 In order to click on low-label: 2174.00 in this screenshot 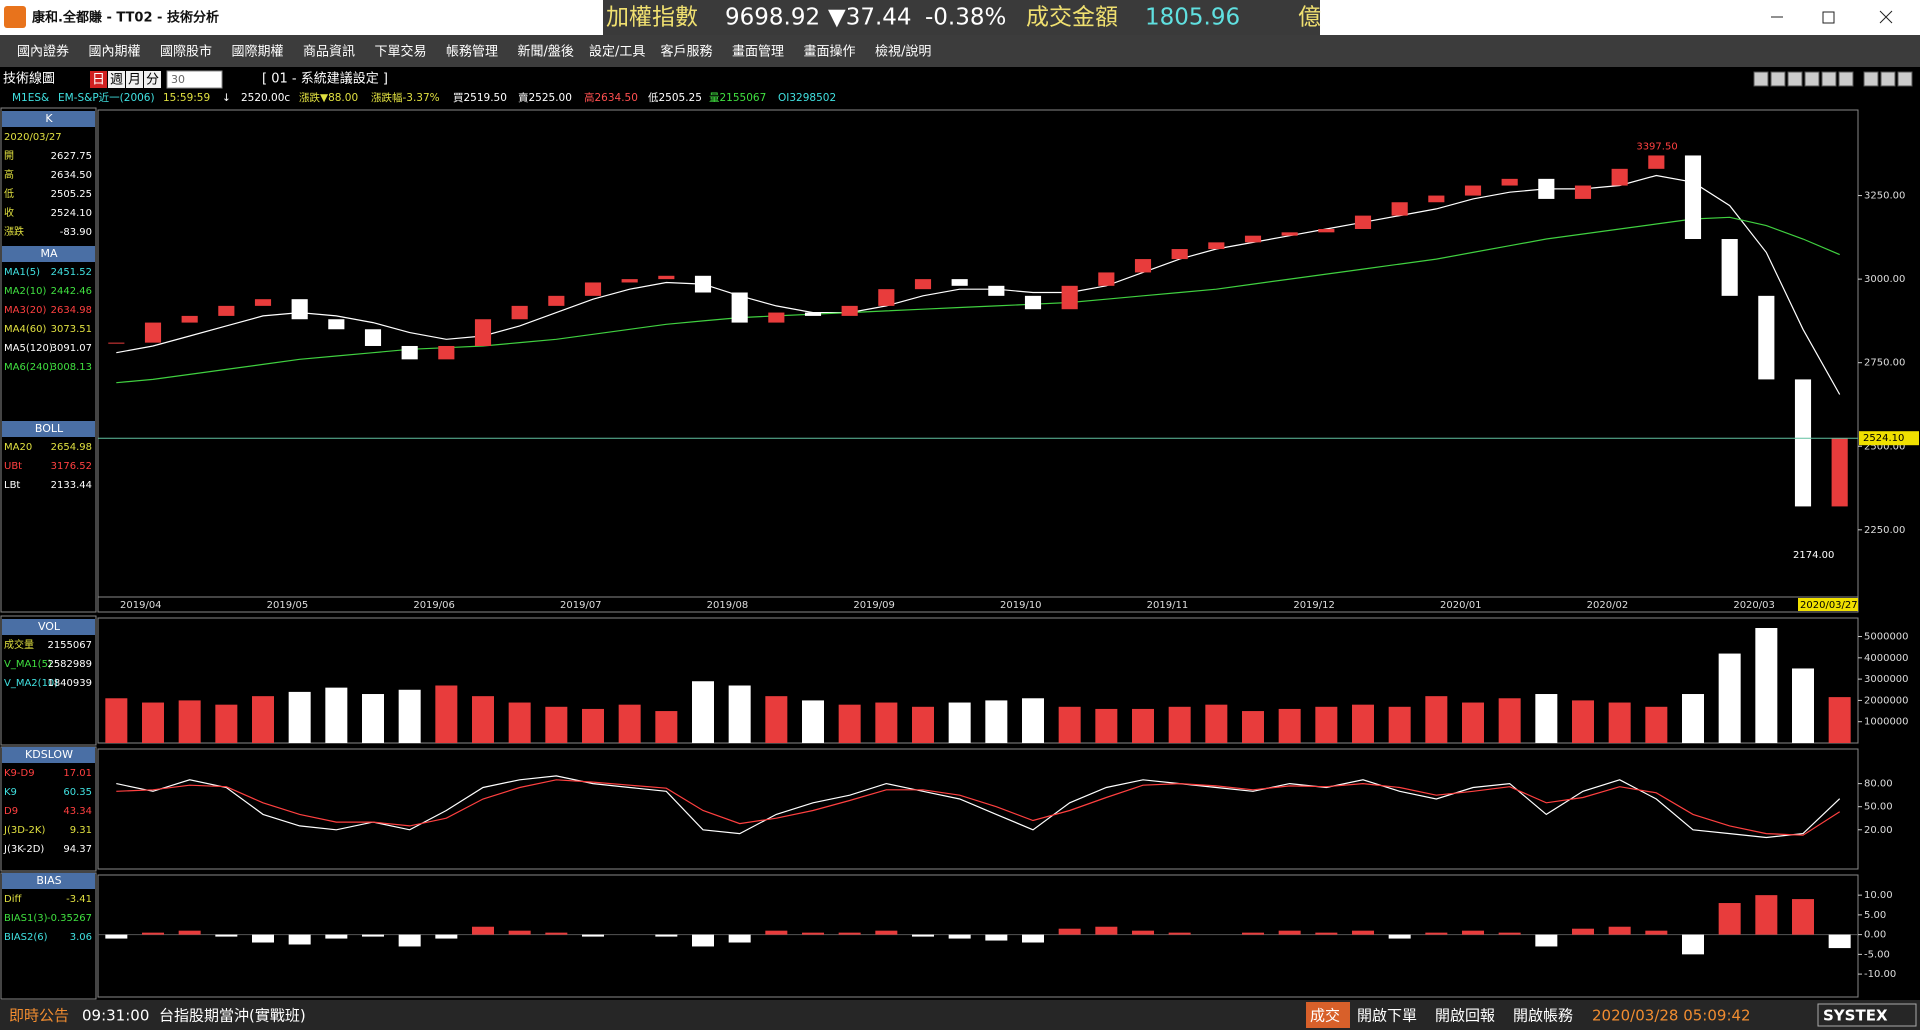, I will do `click(1813, 555)`.